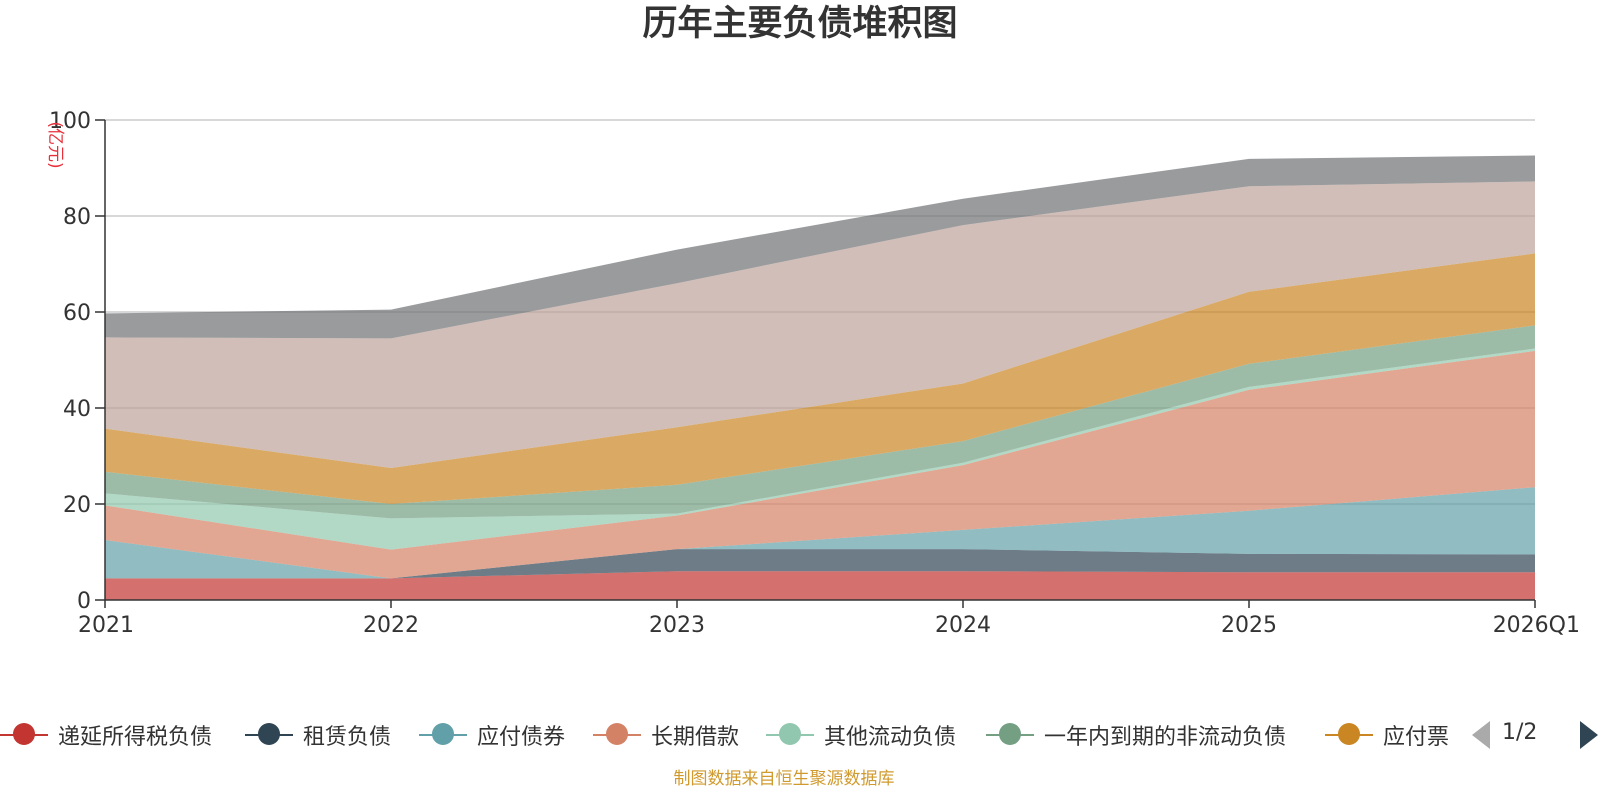 This screenshot has width=1600, height=800. Describe the element at coordinates (695, 737) in the screenshot. I see `legend-label: 长期借款` at that location.